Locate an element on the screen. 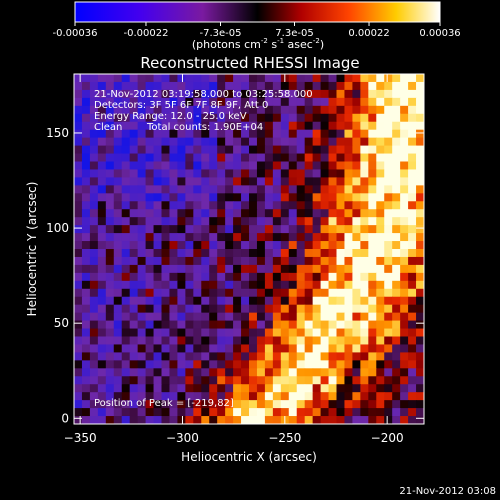  total-counts-text: Total counts: 1.90E+04 is located at coordinates (204, 127).